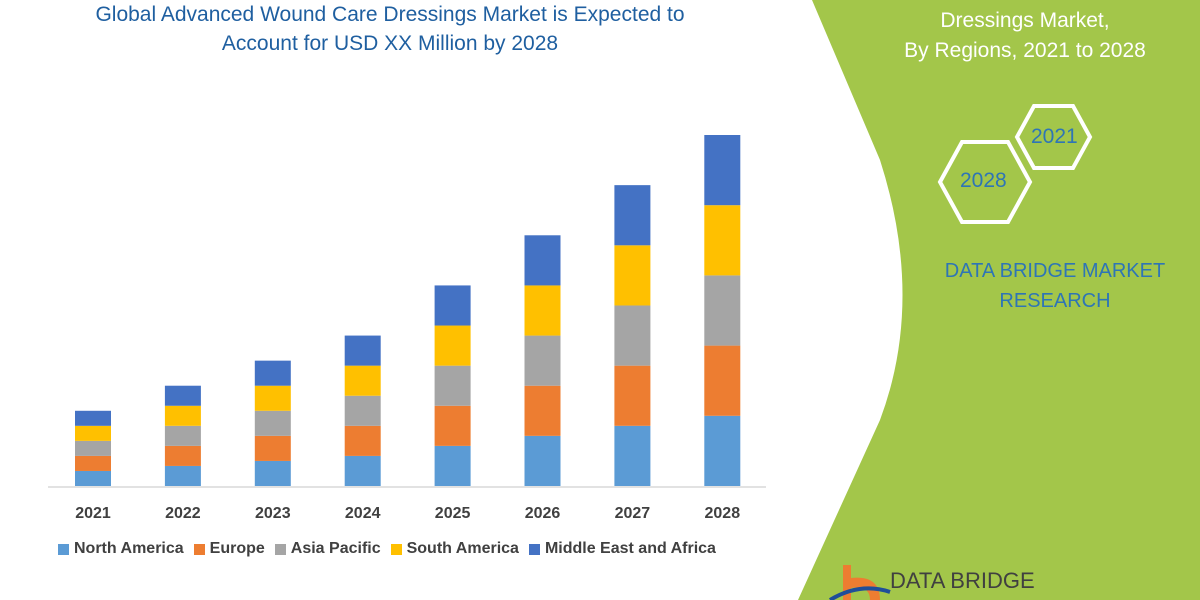 This screenshot has height=600, width=1200. What do you see at coordinates (362, 410) in the screenshot?
I see `bar-segment-2024-asia-pacific` at bounding box center [362, 410].